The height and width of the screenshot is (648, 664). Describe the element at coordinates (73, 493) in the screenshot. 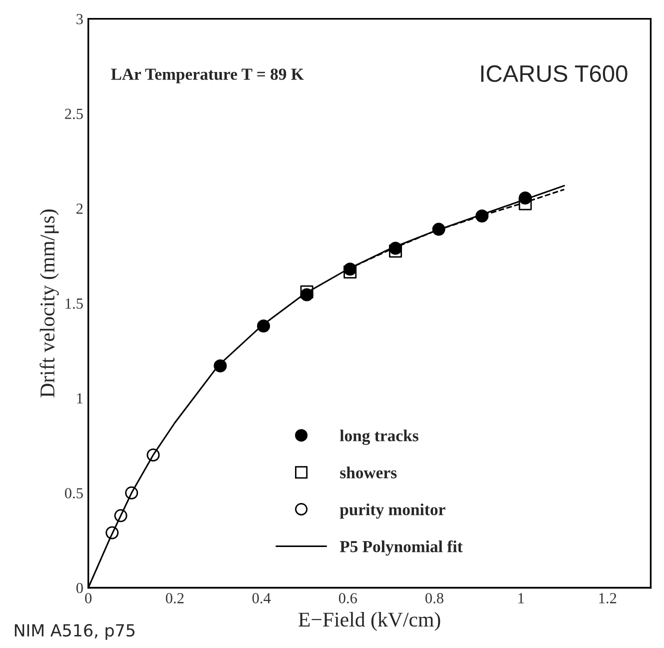

I see `y-tick-label: 0.5` at that location.